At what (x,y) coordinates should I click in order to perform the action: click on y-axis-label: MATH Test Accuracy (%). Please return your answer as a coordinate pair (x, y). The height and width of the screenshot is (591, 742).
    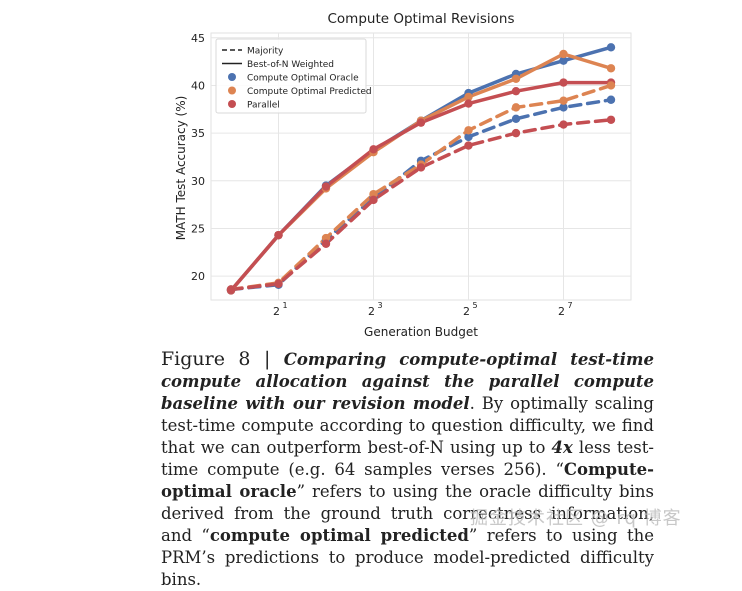
    Looking at the image, I should click on (181, 168).